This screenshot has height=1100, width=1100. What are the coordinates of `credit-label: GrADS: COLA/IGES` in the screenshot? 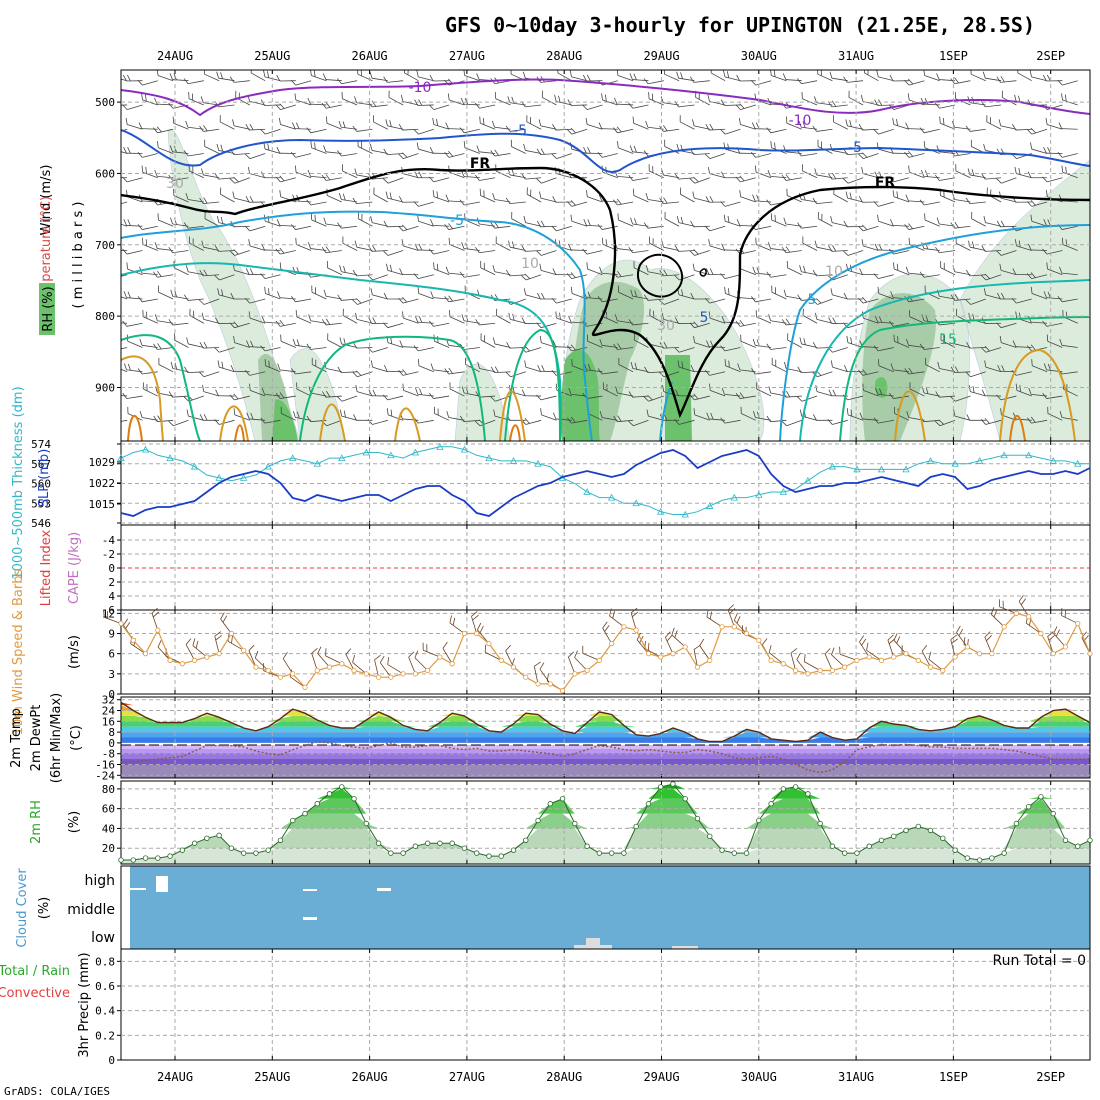 It's located at (57, 1091).